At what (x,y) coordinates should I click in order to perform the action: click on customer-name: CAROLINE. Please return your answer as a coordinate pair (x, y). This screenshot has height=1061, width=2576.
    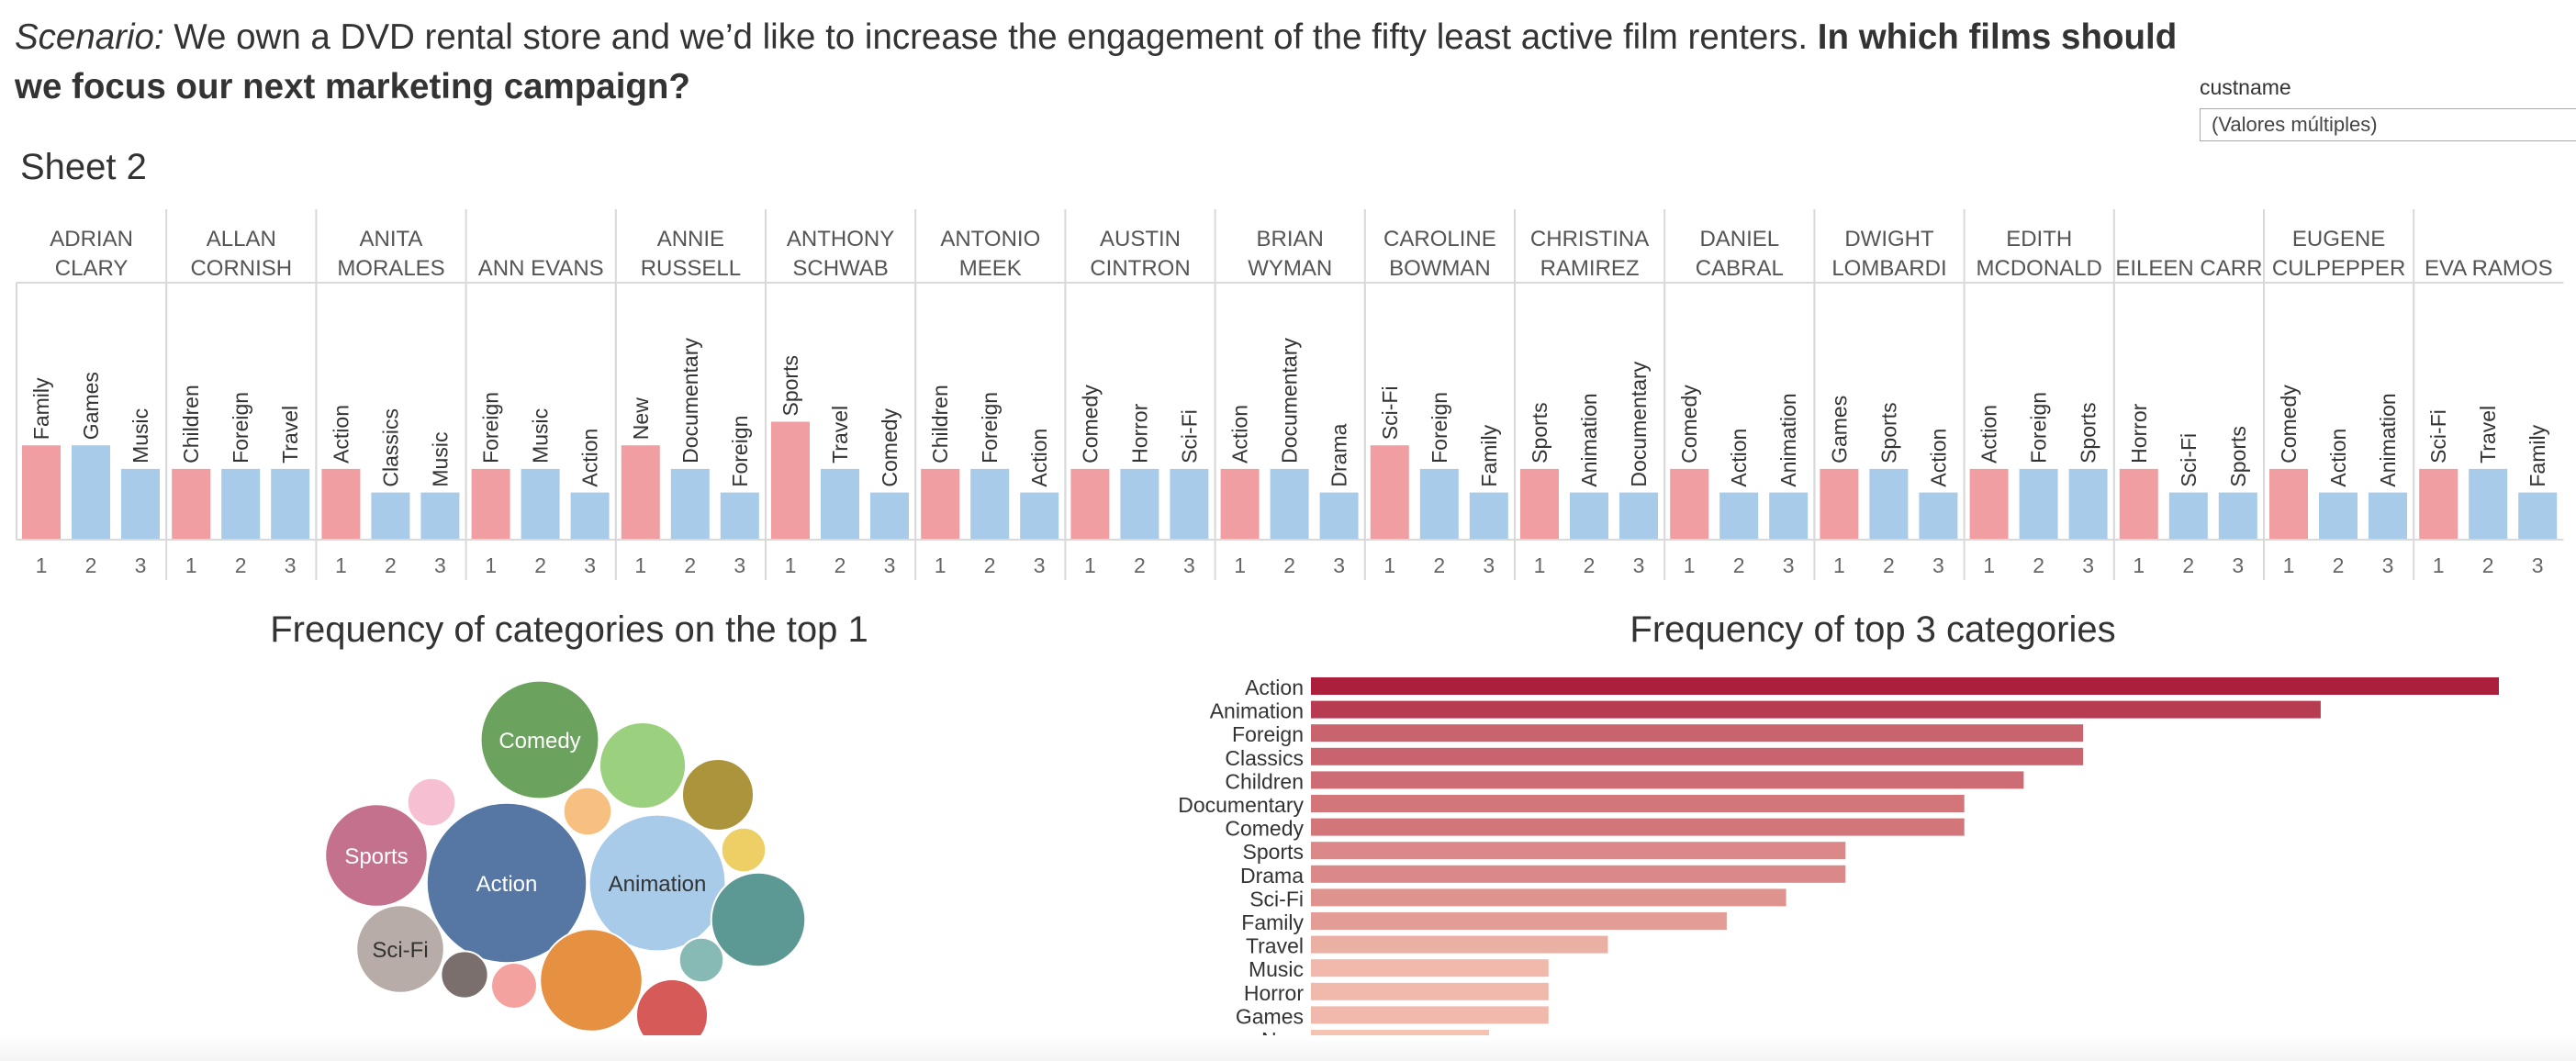
    Looking at the image, I should click on (1439, 239).